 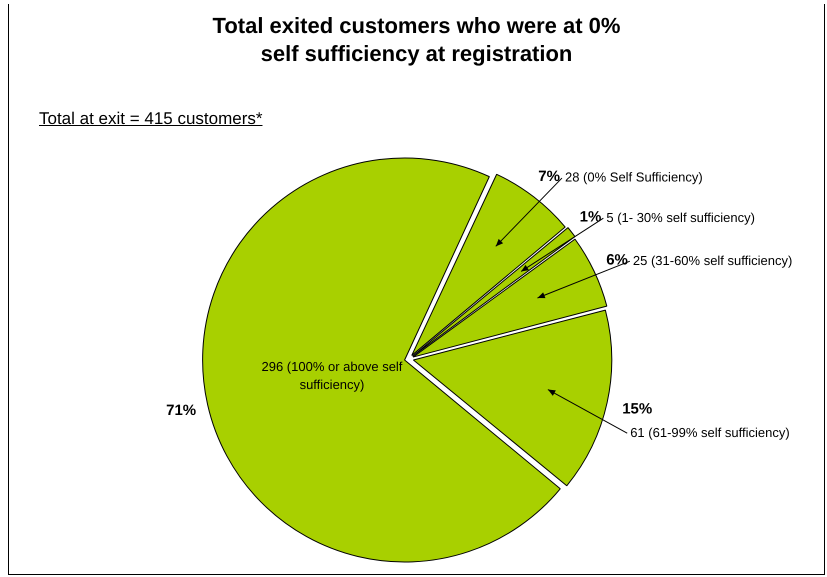 What do you see at coordinates (617, 259) in the screenshot?
I see `data-label: 6%` at bounding box center [617, 259].